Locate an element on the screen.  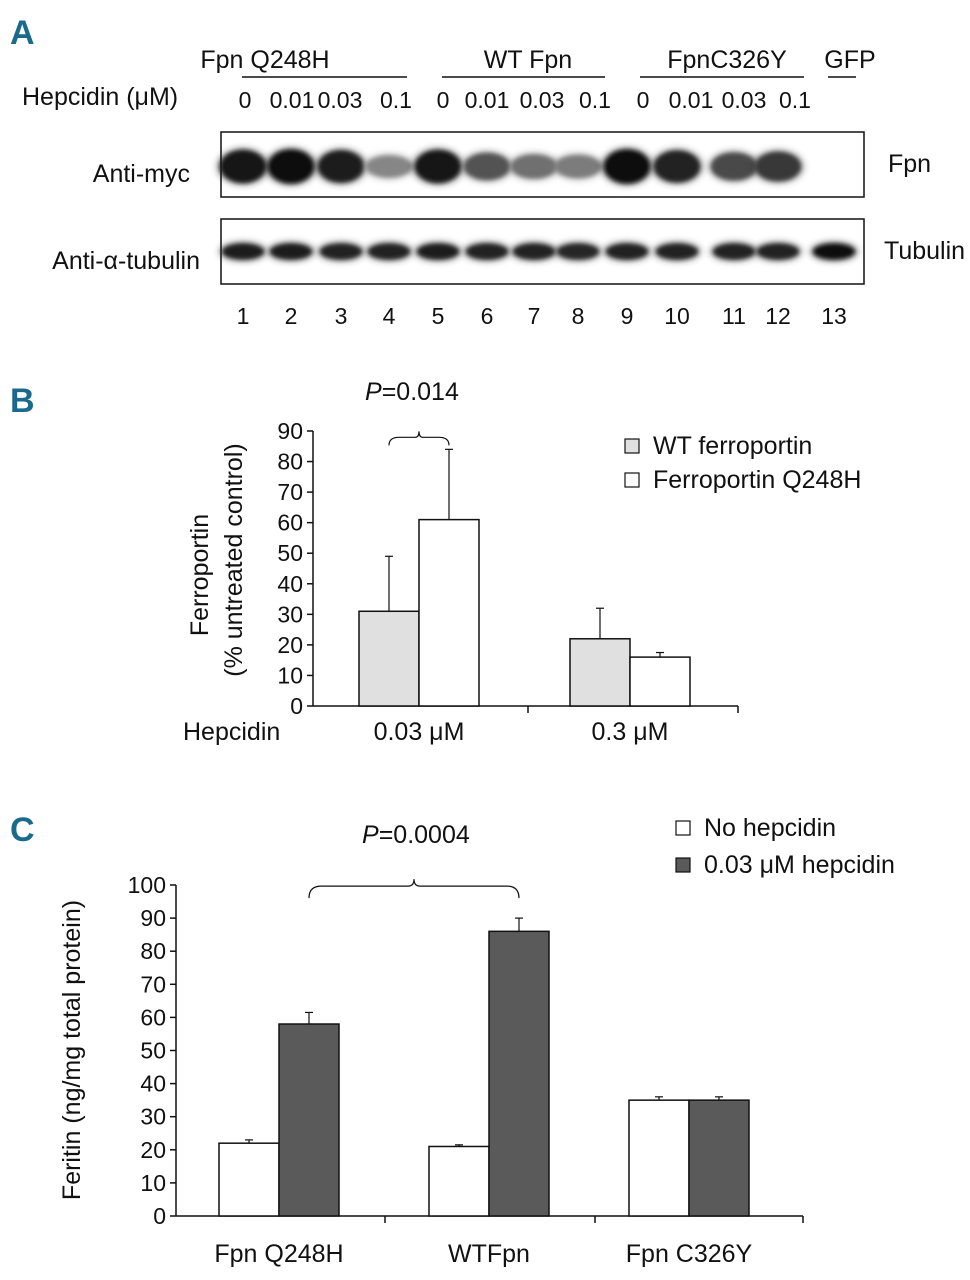
x-category-label: 0.3 μM is located at coordinates (630, 732).